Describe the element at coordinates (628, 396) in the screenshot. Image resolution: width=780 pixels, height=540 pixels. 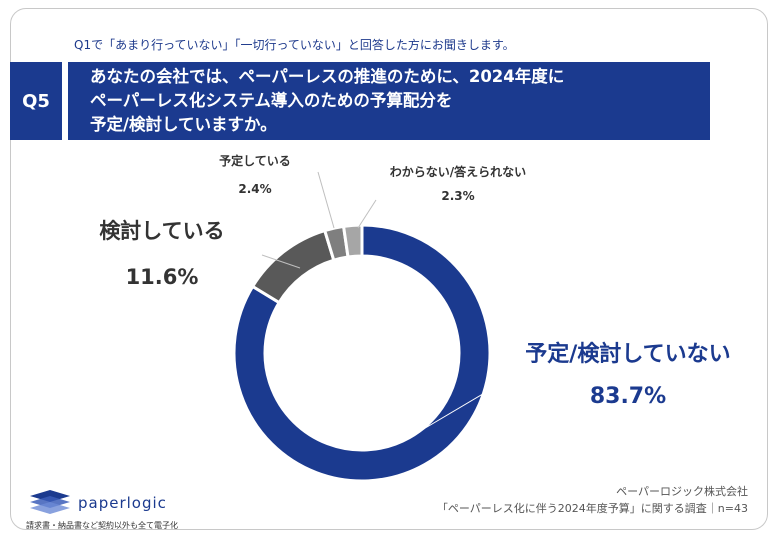
I see `slice-label-value: 83.7%` at that location.